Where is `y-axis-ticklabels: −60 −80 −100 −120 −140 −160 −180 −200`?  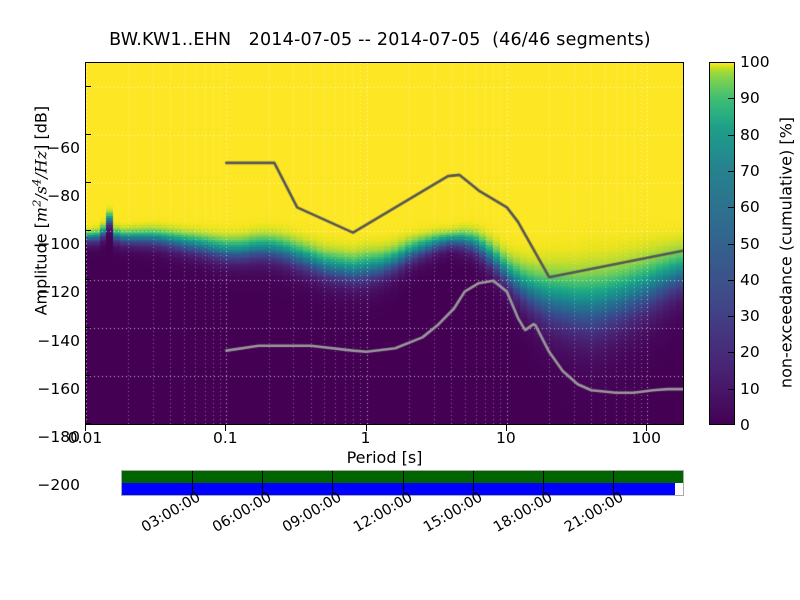
y-axis-ticklabels: −60 −80 −100 −120 −140 −160 −180 −200 is located at coordinates (40, 278).